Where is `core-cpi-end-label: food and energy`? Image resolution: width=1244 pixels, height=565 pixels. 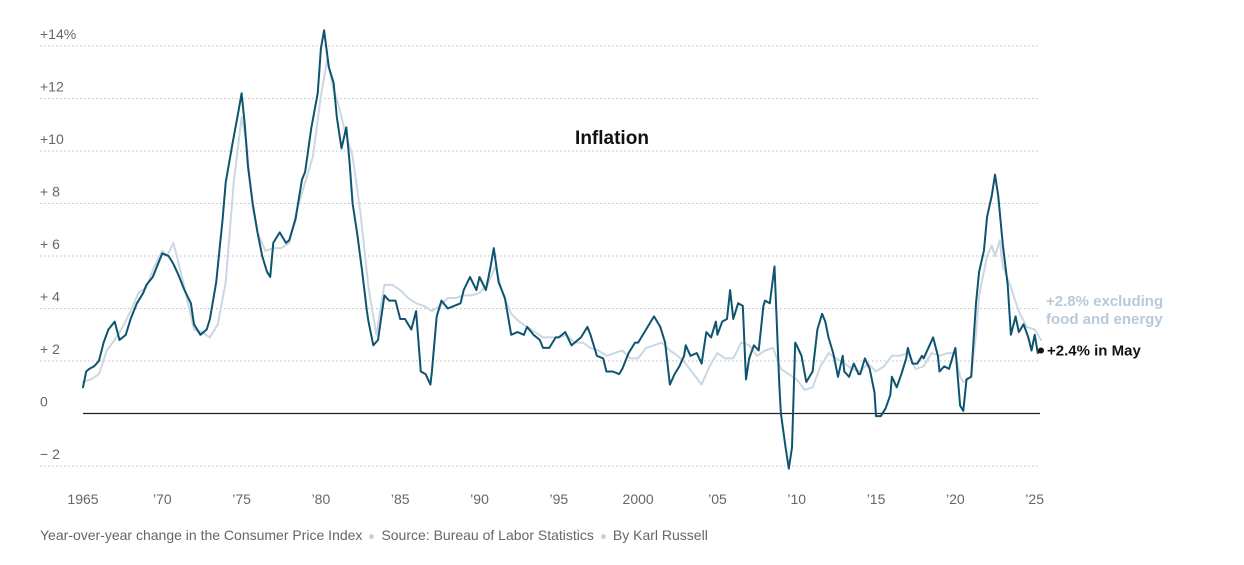 core-cpi-end-label: food and energy is located at coordinates (1104, 319).